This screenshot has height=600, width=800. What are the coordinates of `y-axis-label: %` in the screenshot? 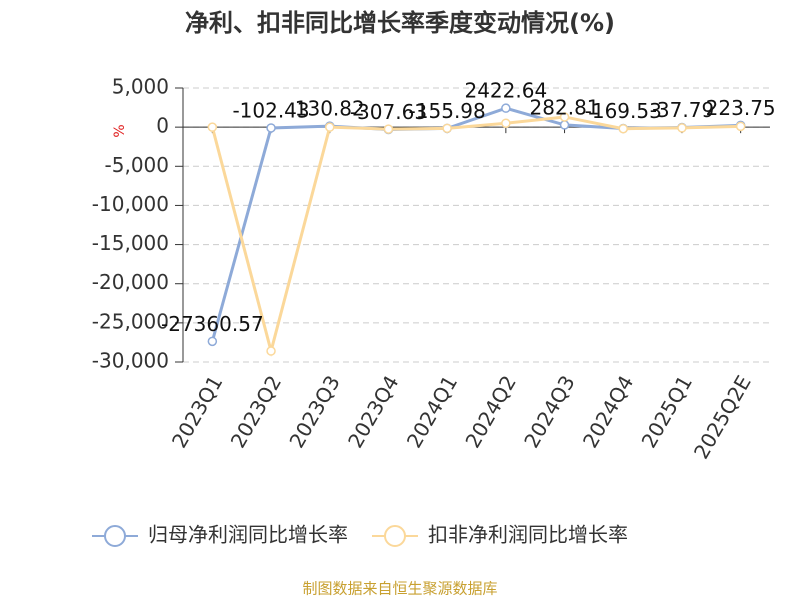 It's located at (120, 130).